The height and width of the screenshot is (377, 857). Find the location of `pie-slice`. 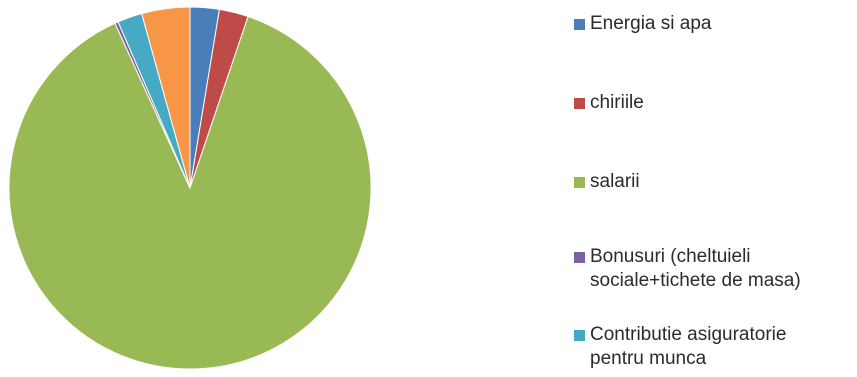

pie-slice is located at coordinates (166, 97).